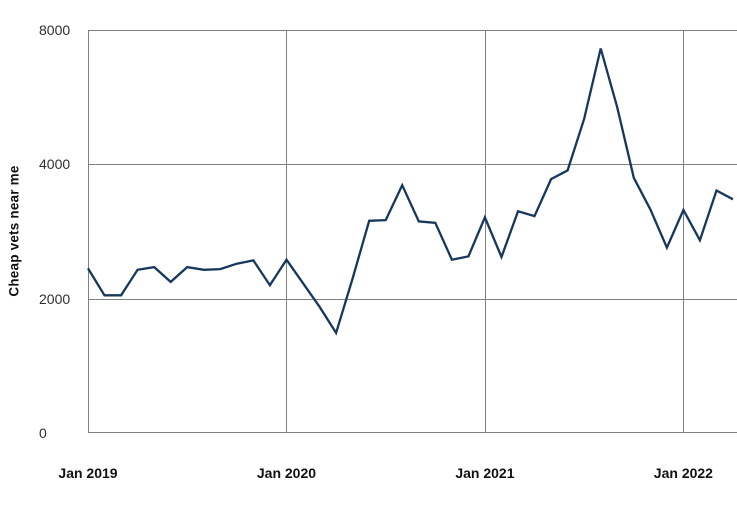 The width and height of the screenshot is (737, 509). Describe the element at coordinates (14, 231) in the screenshot. I see `y-axis-title: Cheap vets near me` at that location.